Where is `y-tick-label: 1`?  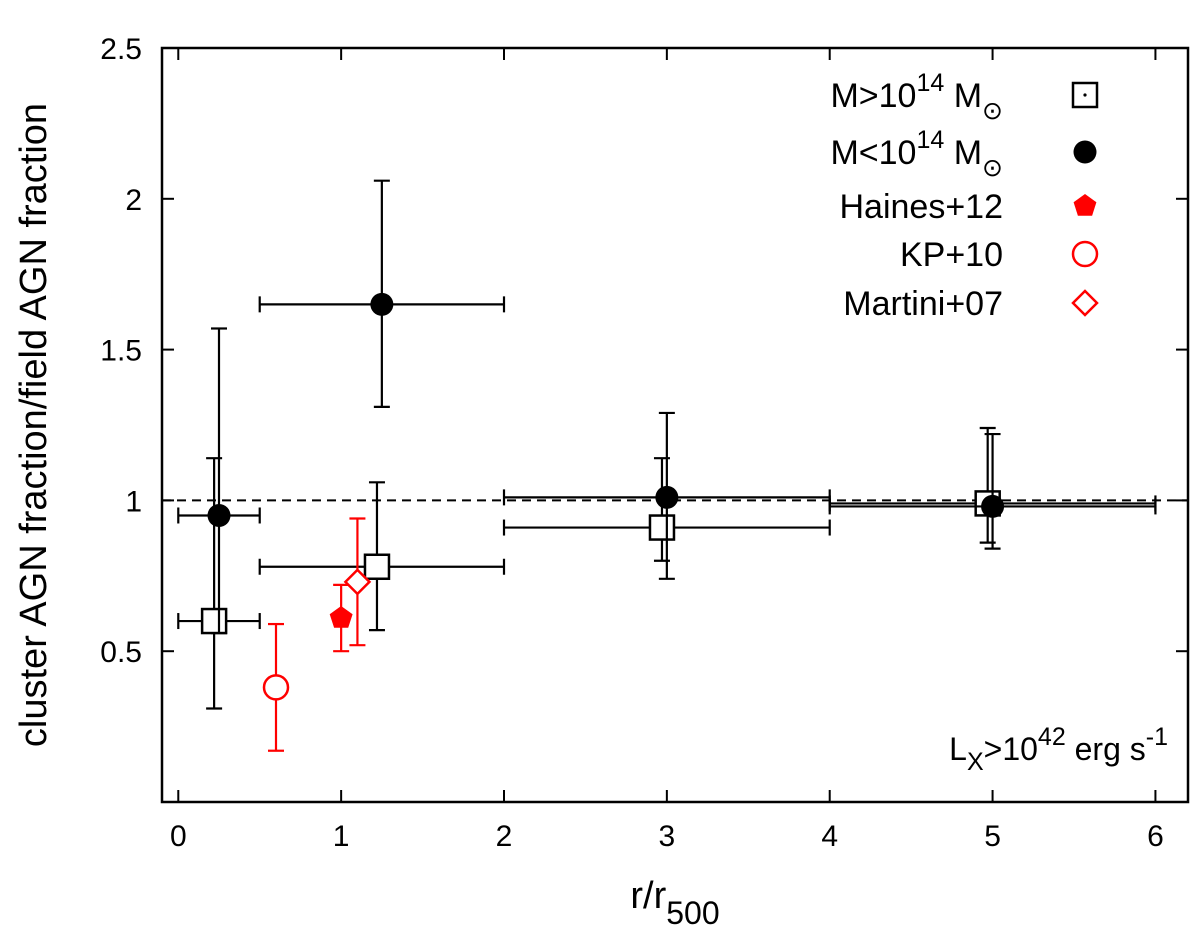 y-tick-label: 1 is located at coordinates (133, 501).